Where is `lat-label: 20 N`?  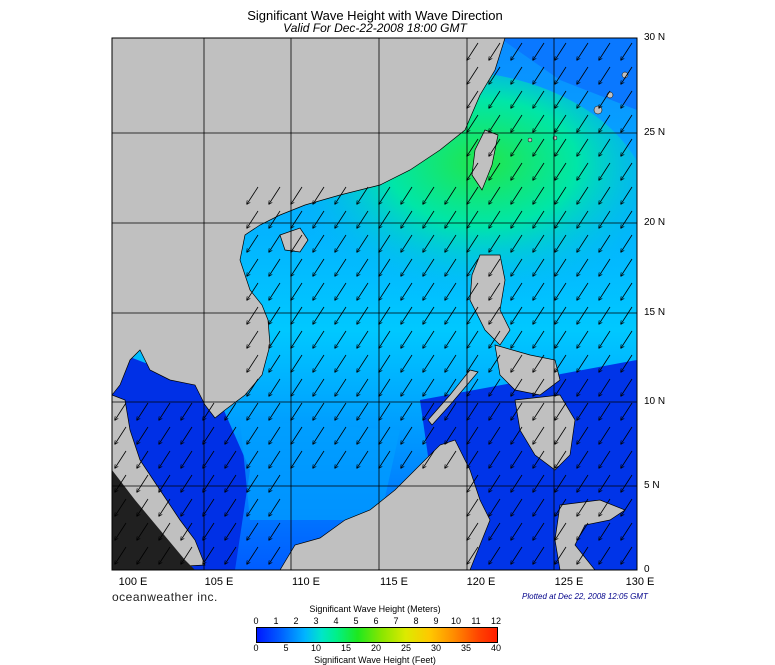
lat-label: 20 N is located at coordinates (655, 222).